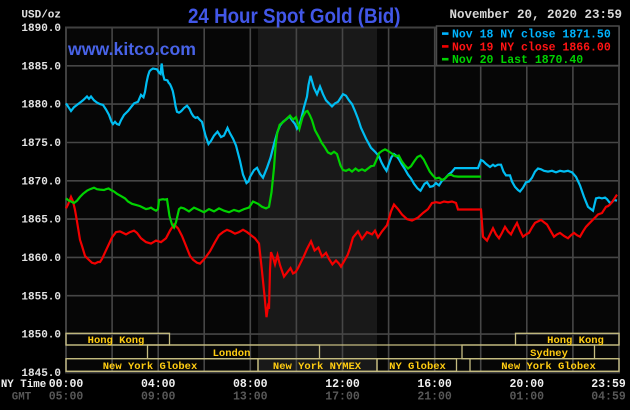  Describe the element at coordinates (531, 47) in the screenshot. I see `svg-text: Nov 19 NY close 1866.00` at that location.